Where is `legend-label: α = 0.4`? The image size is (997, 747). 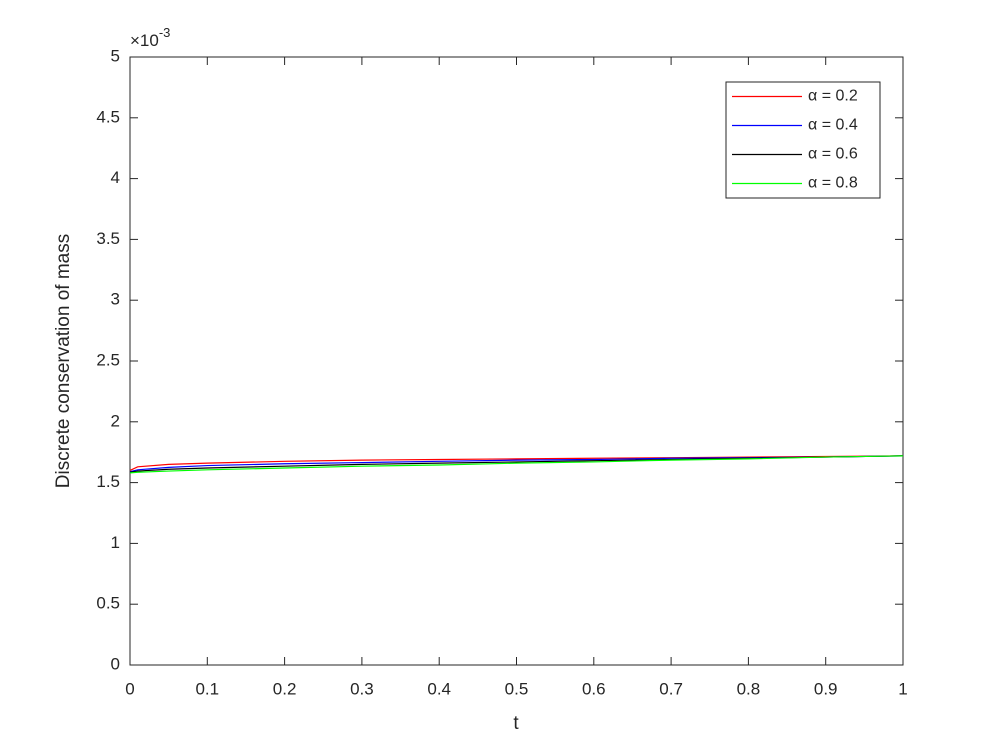
legend-label: α = 0.4 is located at coordinates (833, 125).